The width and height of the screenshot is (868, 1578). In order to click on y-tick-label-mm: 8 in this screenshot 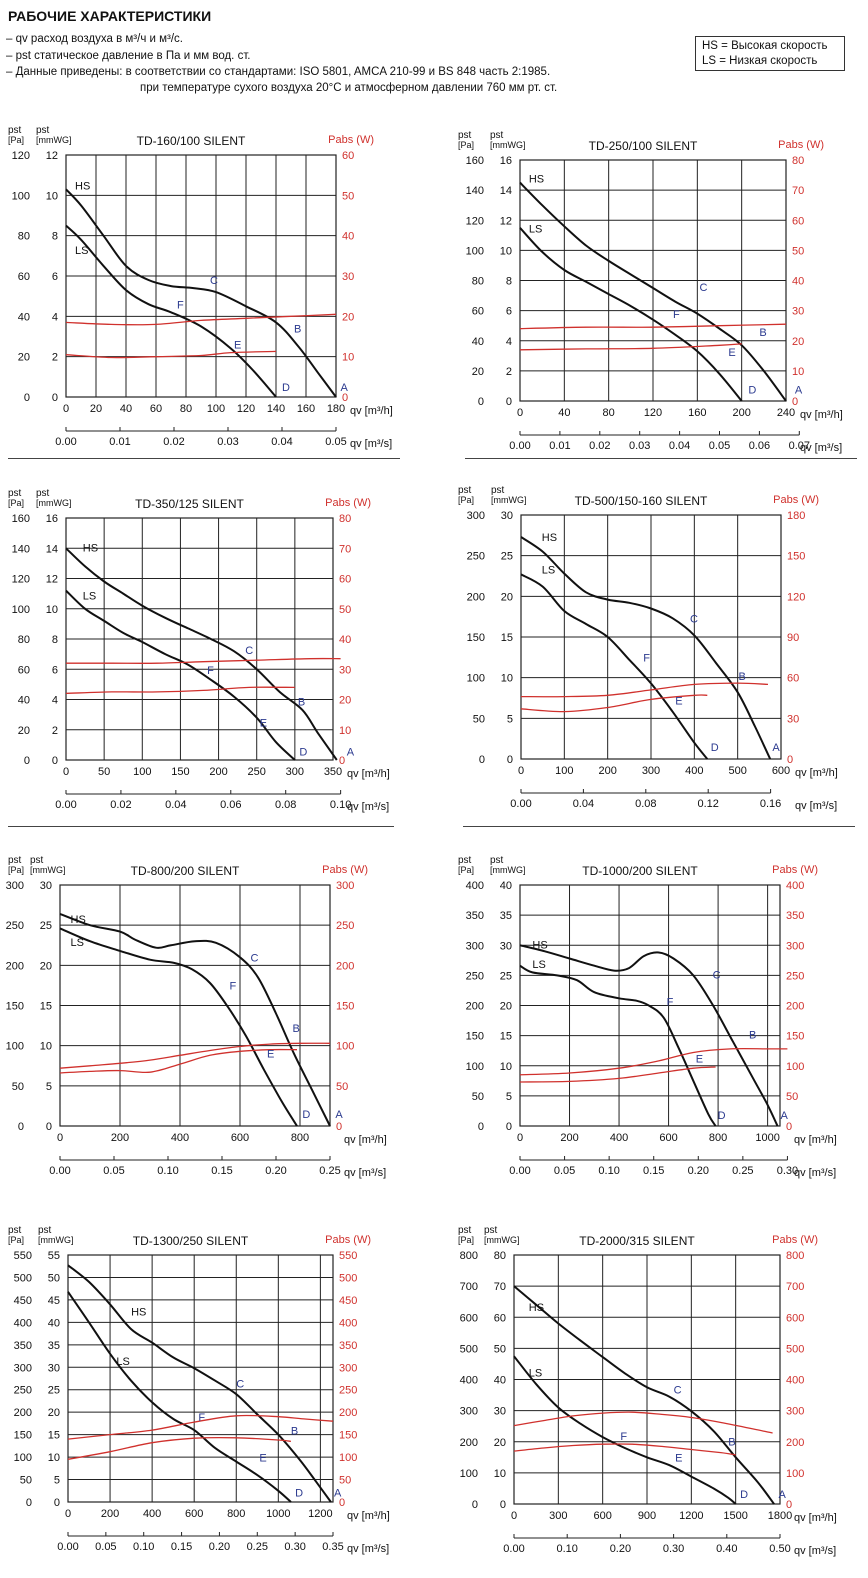, I will do `click(55, 237)`.